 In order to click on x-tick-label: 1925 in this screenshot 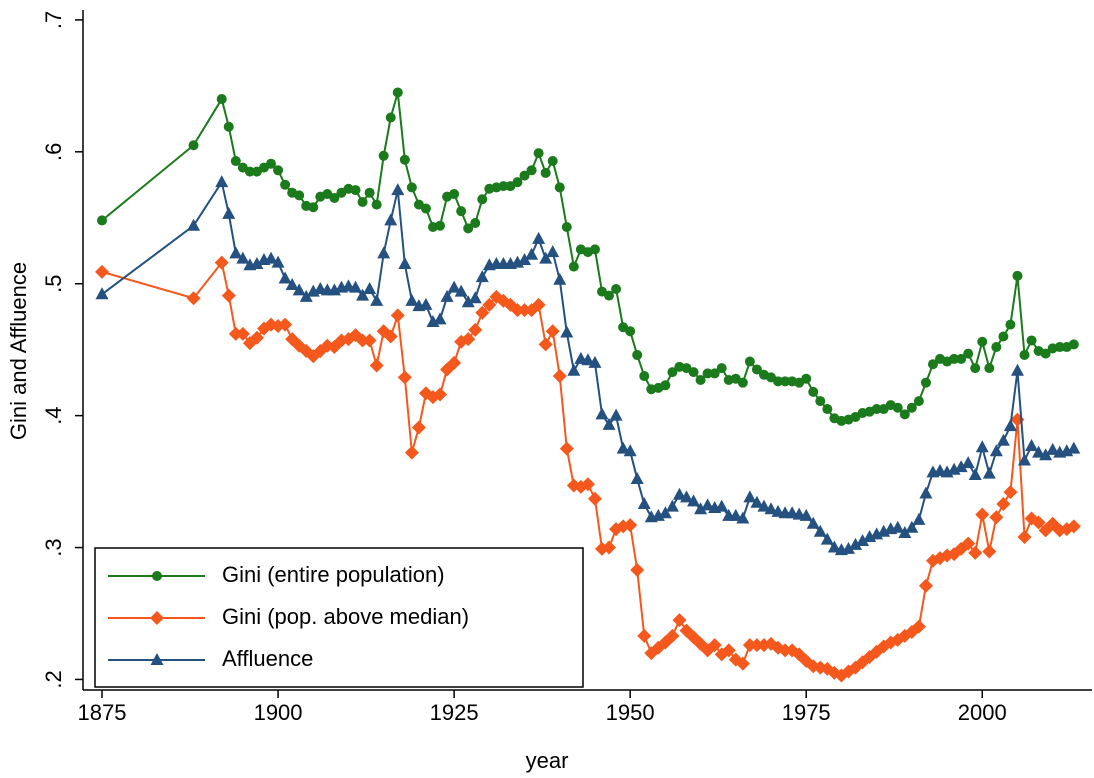, I will do `click(454, 712)`.